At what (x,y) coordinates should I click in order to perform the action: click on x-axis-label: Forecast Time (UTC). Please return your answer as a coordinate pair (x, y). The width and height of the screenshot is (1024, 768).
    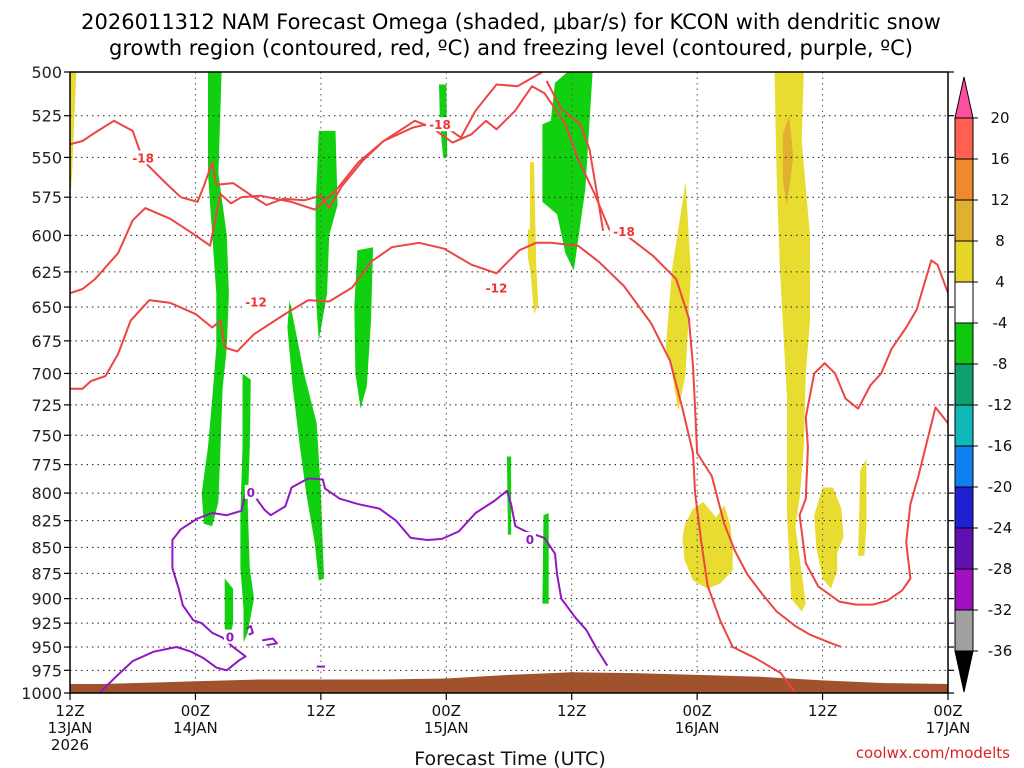
    Looking at the image, I should click on (509, 758).